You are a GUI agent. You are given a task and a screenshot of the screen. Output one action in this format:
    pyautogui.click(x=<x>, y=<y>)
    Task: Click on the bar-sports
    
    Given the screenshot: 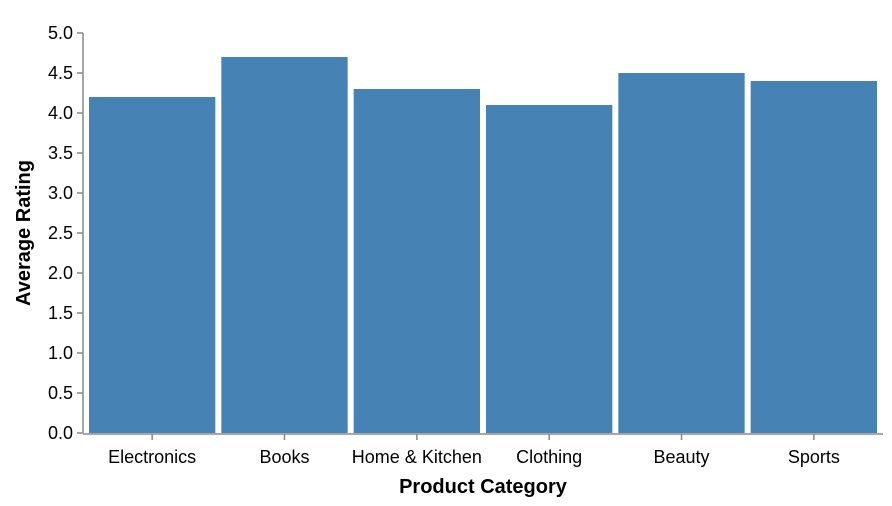 What is the action you would take?
    pyautogui.click(x=813, y=257)
    